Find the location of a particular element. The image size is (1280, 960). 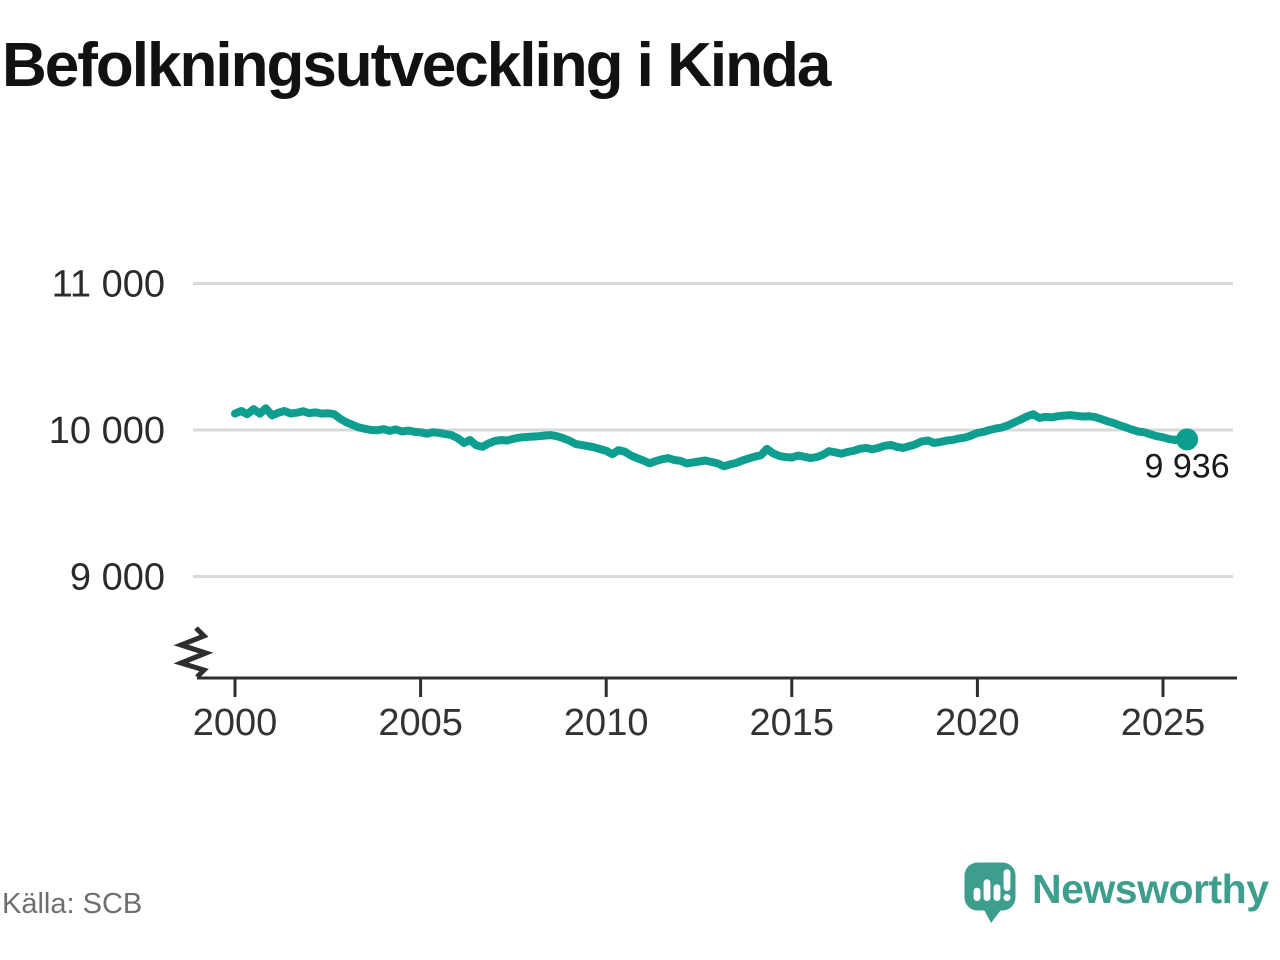

x-axis: 2000 2005 2010 2015 2020 2025 is located at coordinates (705, 685).